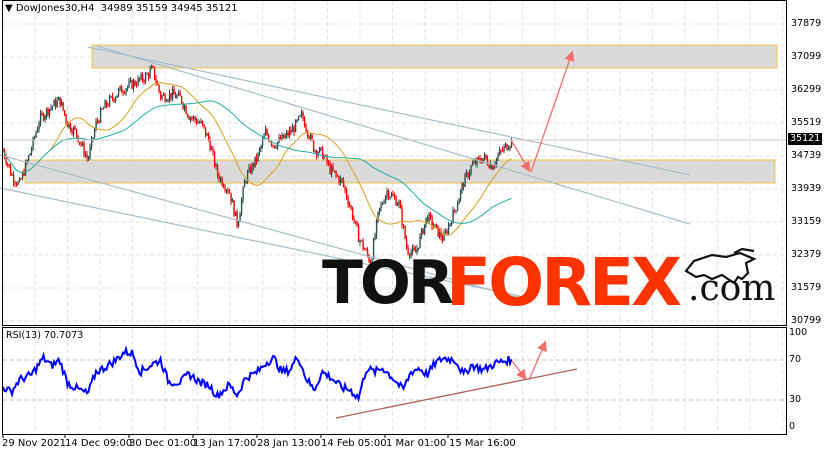 The image size is (827, 455). What do you see at coordinates (400, 171) in the screenshot?
I see `support-zone` at bounding box center [400, 171].